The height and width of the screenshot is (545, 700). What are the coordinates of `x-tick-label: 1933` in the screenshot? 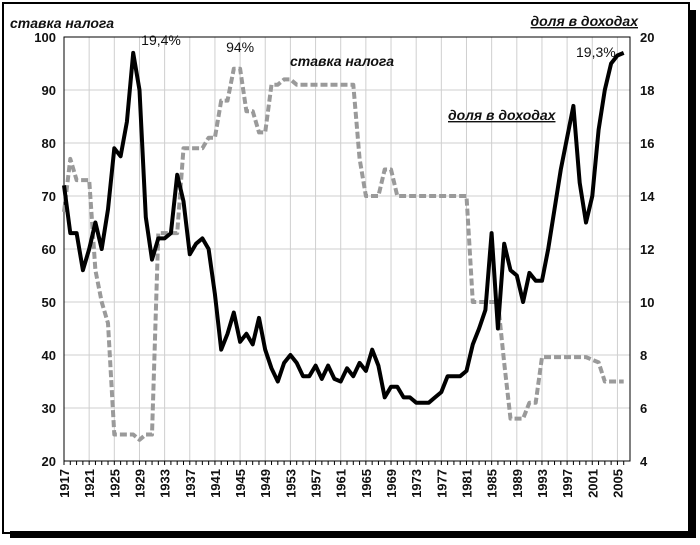 It's located at (165, 483).